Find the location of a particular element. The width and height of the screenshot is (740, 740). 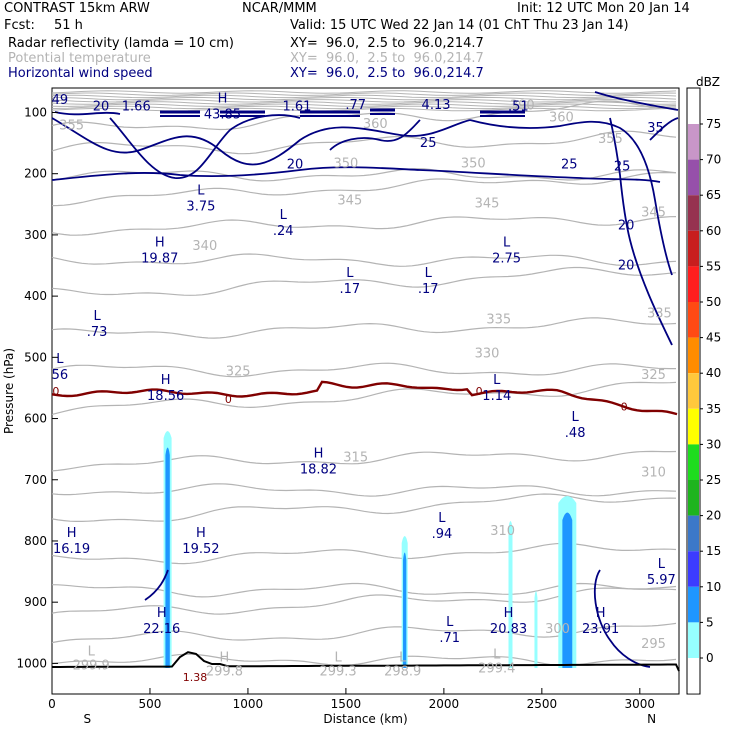

y-tick-label: 700 is located at coordinates (35, 480).